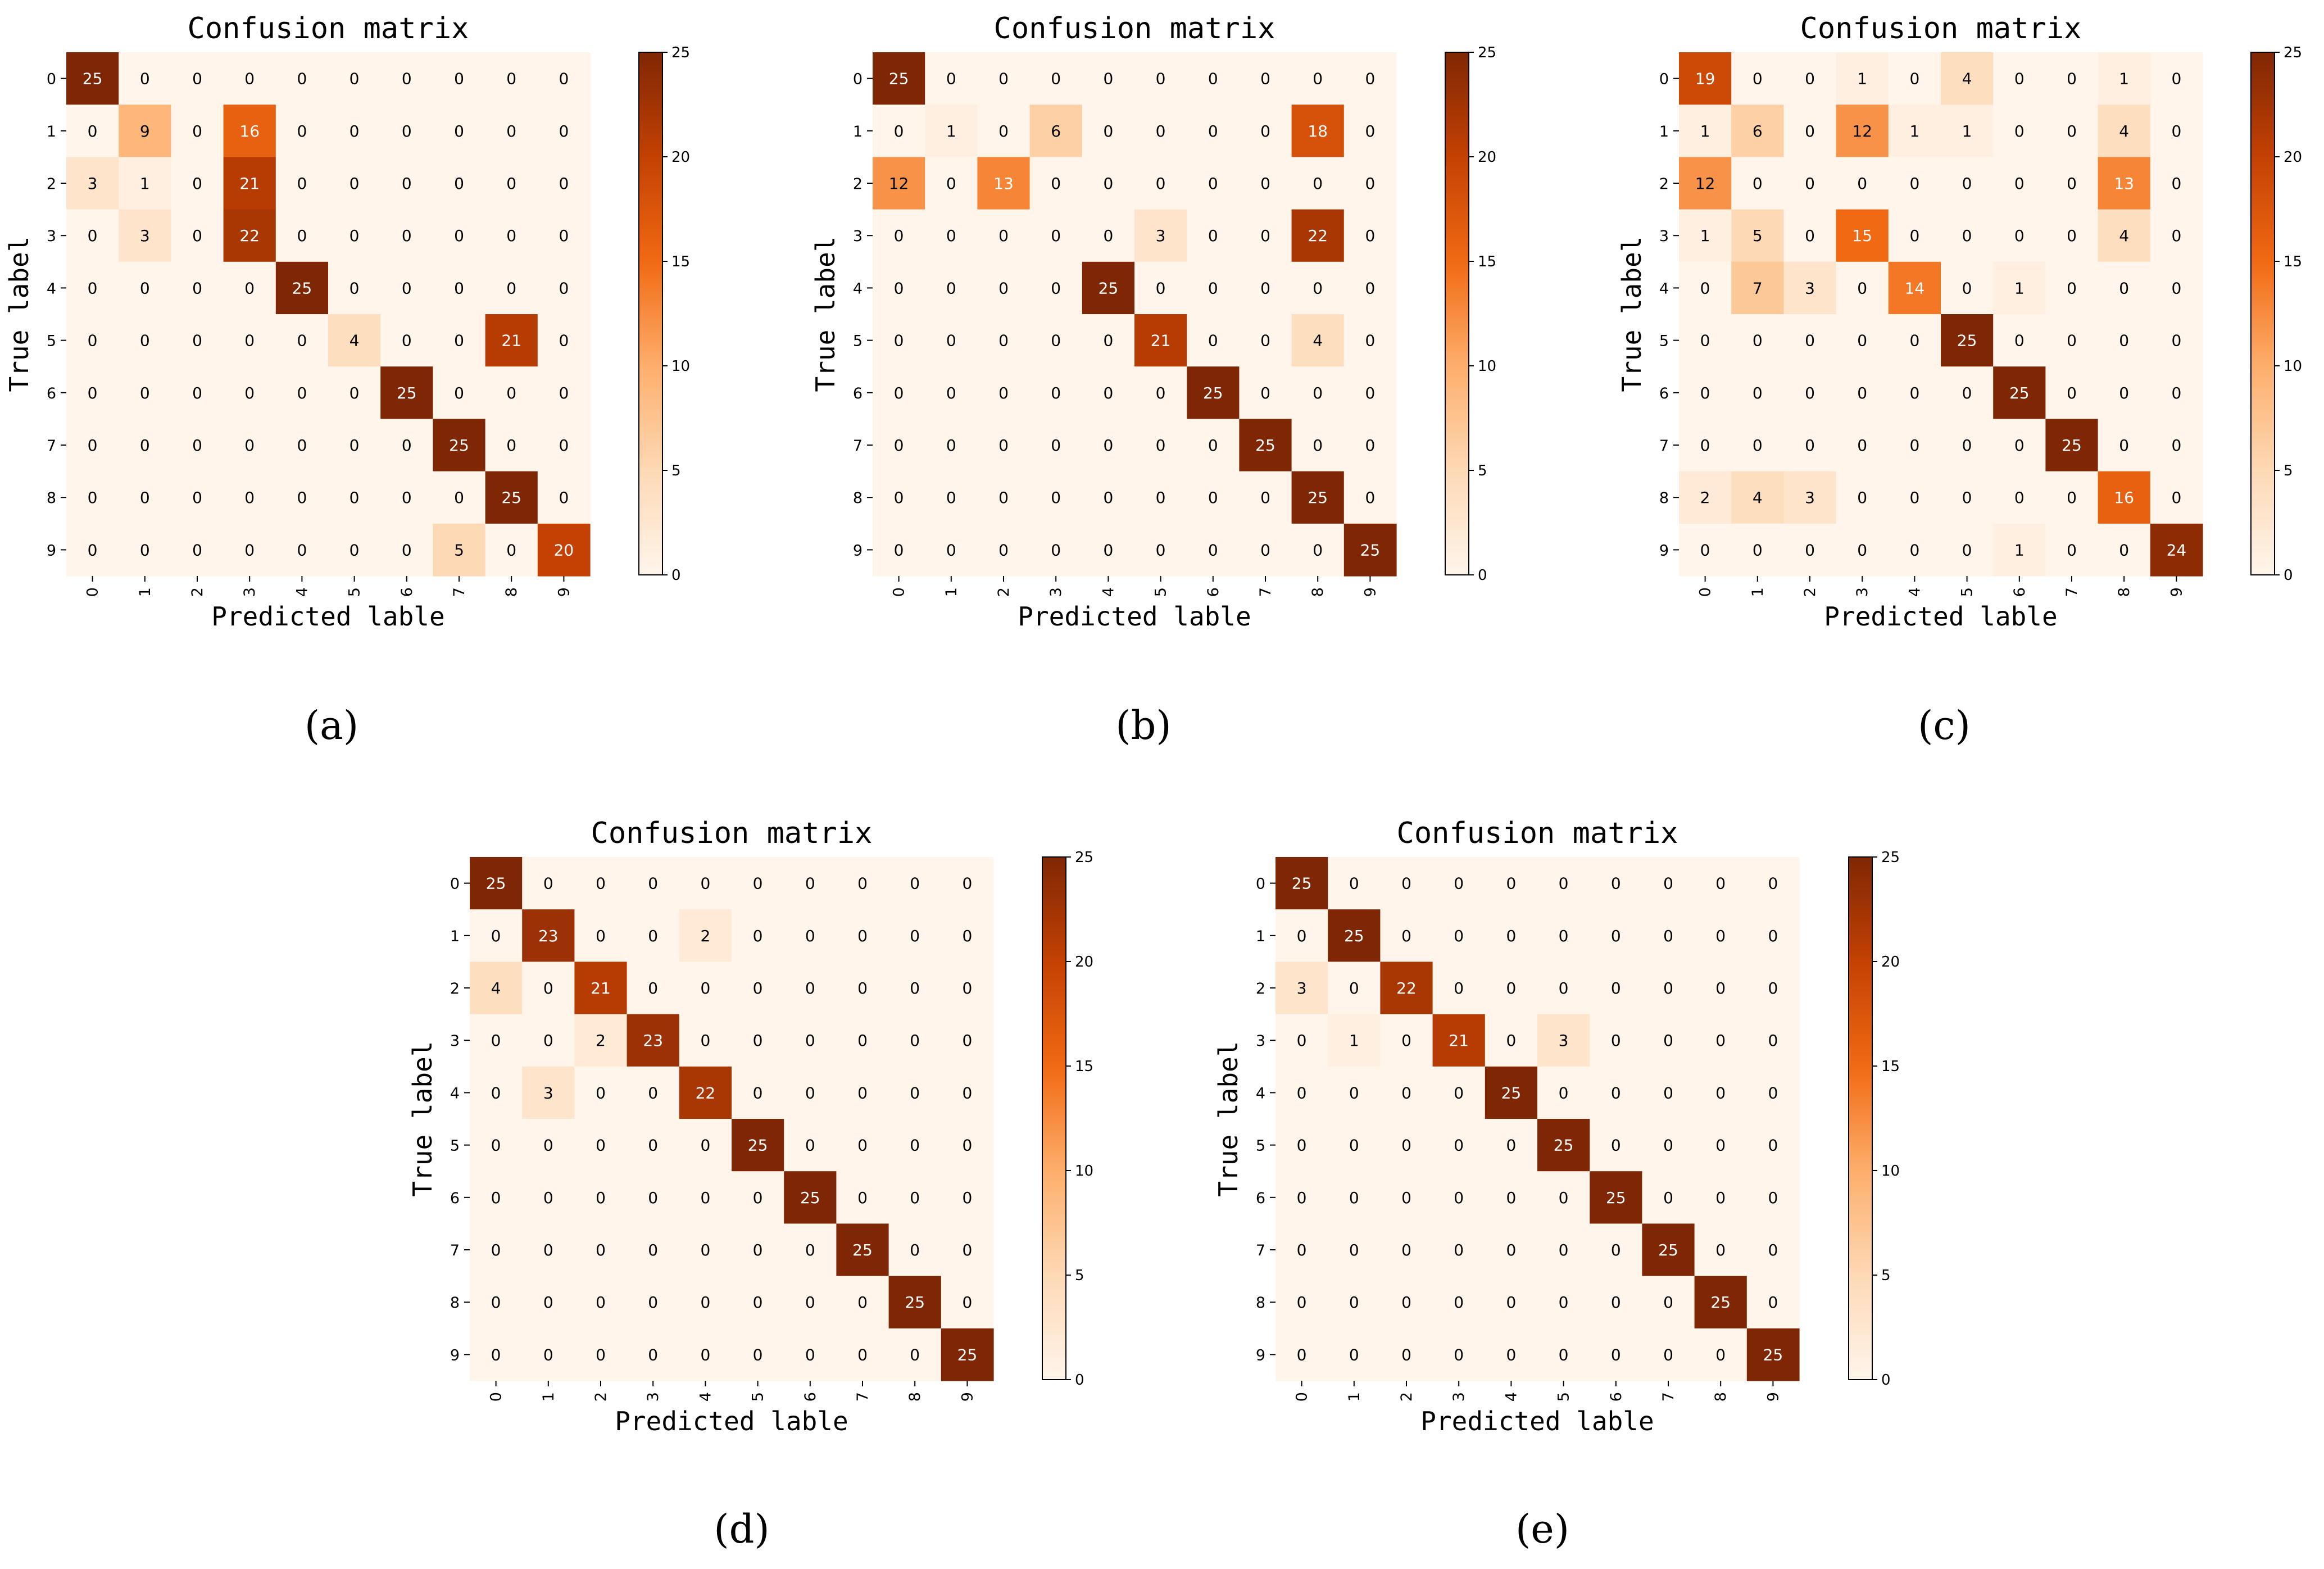 Image resolution: width=2324 pixels, height=1569 pixels. Describe the element at coordinates (1890, 1171) in the screenshot. I see `colorbar-tick-label: 10` at that location.